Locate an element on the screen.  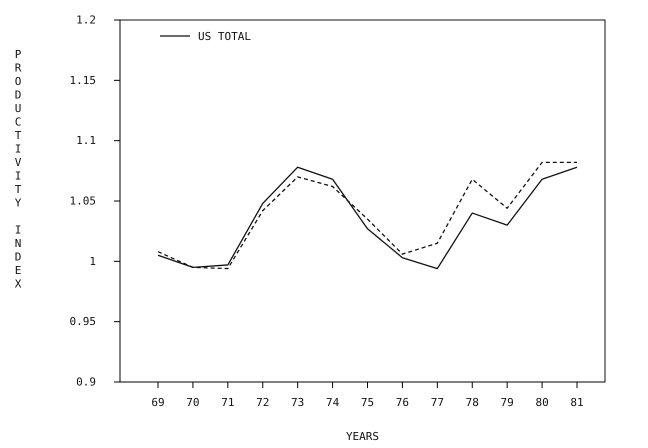
x-tick-label: 77 is located at coordinates (437, 402).